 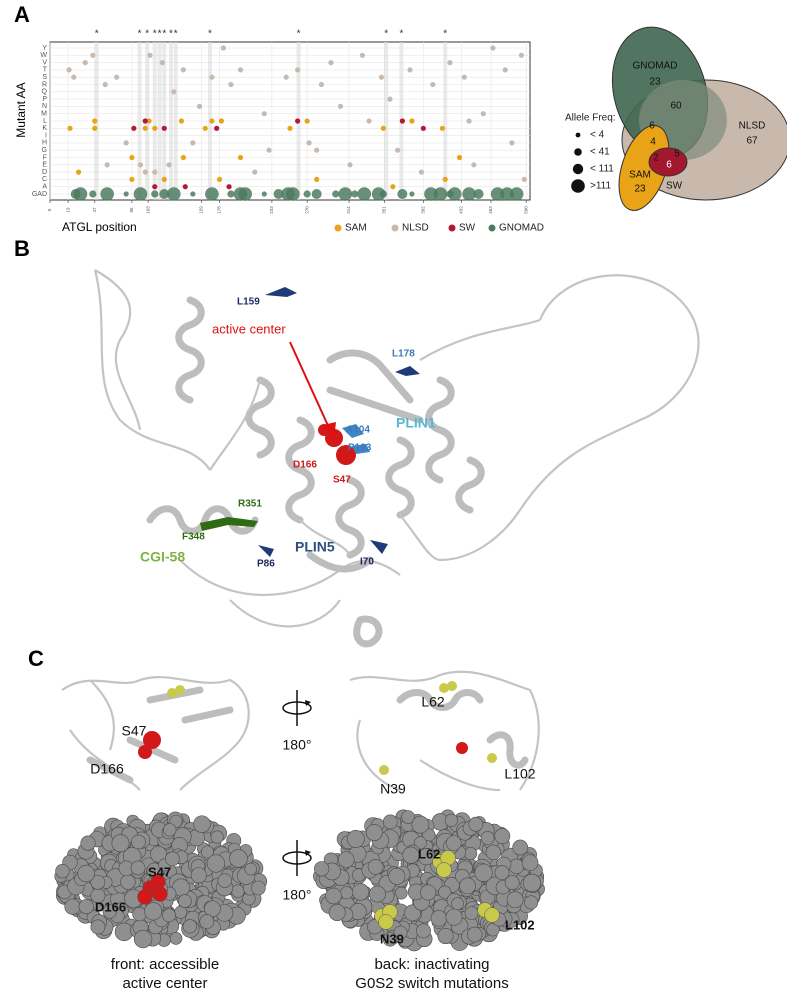 What do you see at coordinates (21, 109) in the screenshot?
I see `y-axis-label: Mutant AA` at bounding box center [21, 109].